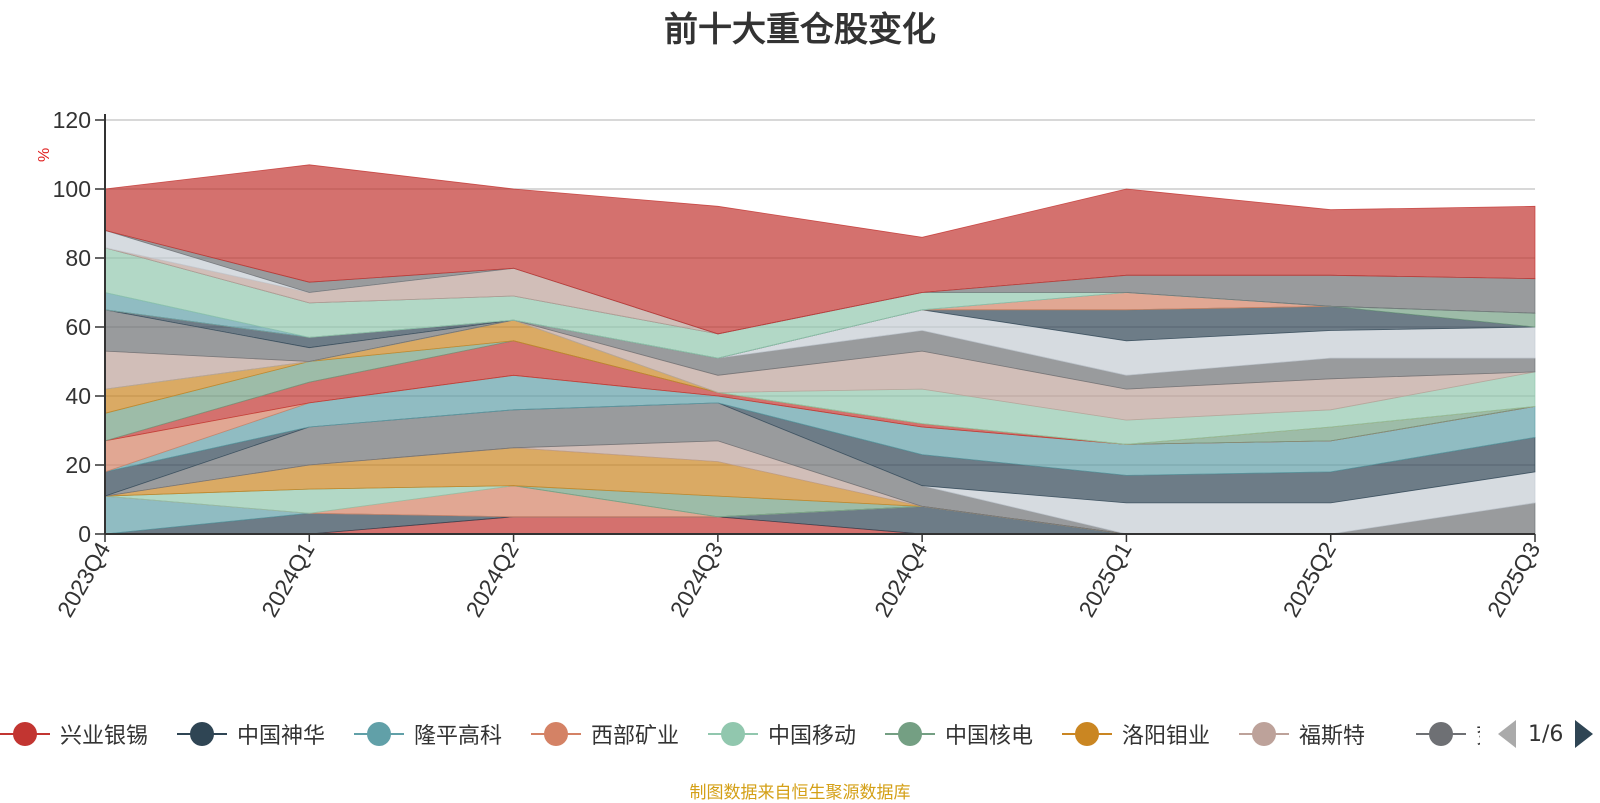 This screenshot has height=803, width=1600. What do you see at coordinates (78, 327) in the screenshot?
I see `y-tick-label: 60` at bounding box center [78, 327].